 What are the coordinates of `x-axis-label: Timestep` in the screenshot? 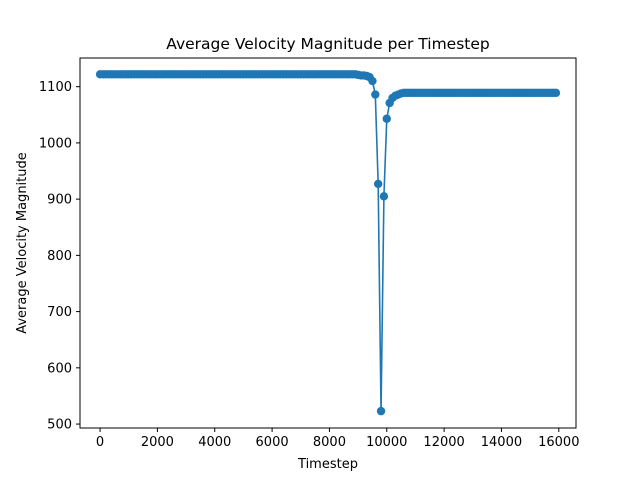 It's located at (327, 464).